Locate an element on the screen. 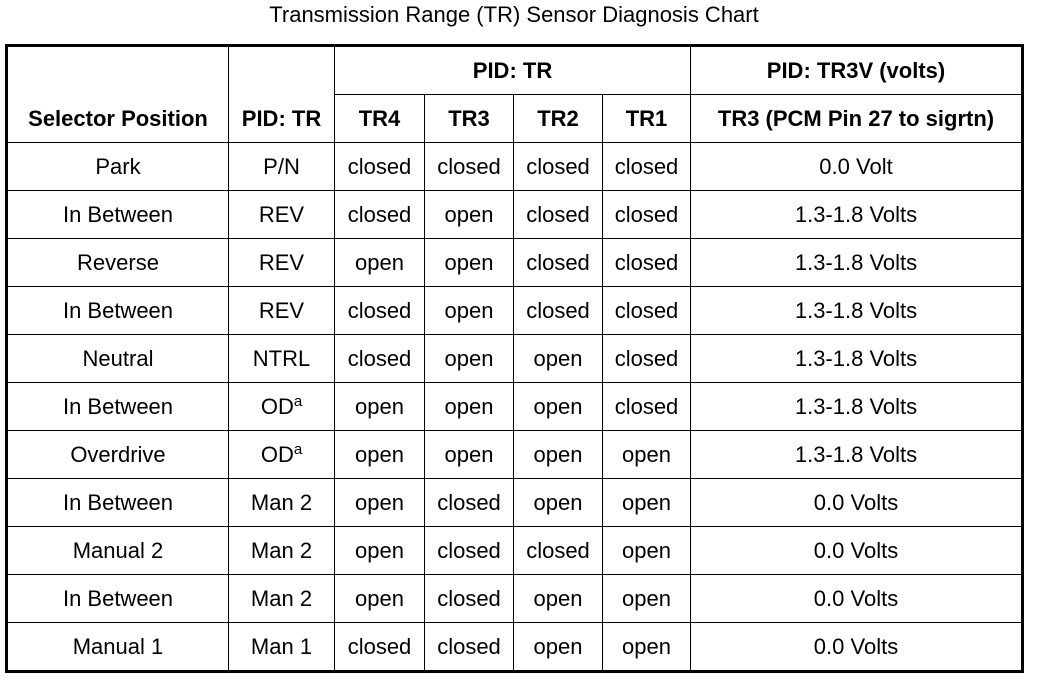 Image resolution: width=1056 pixels, height=680 pixels. table-cell: 0.0 Volt is located at coordinates (856, 166).